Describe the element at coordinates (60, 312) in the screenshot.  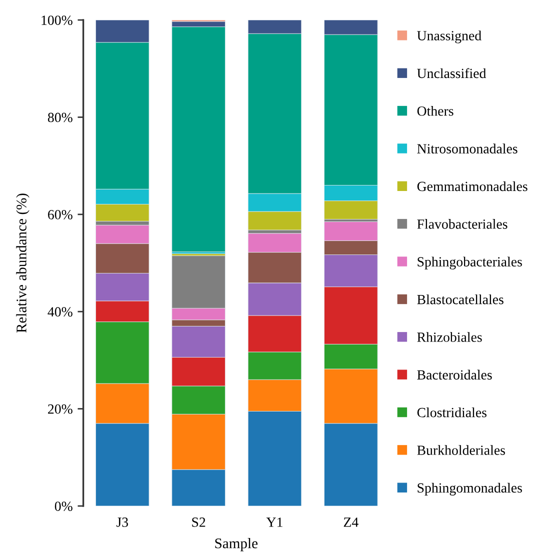
I see `y-tick-label: 40%` at that location.